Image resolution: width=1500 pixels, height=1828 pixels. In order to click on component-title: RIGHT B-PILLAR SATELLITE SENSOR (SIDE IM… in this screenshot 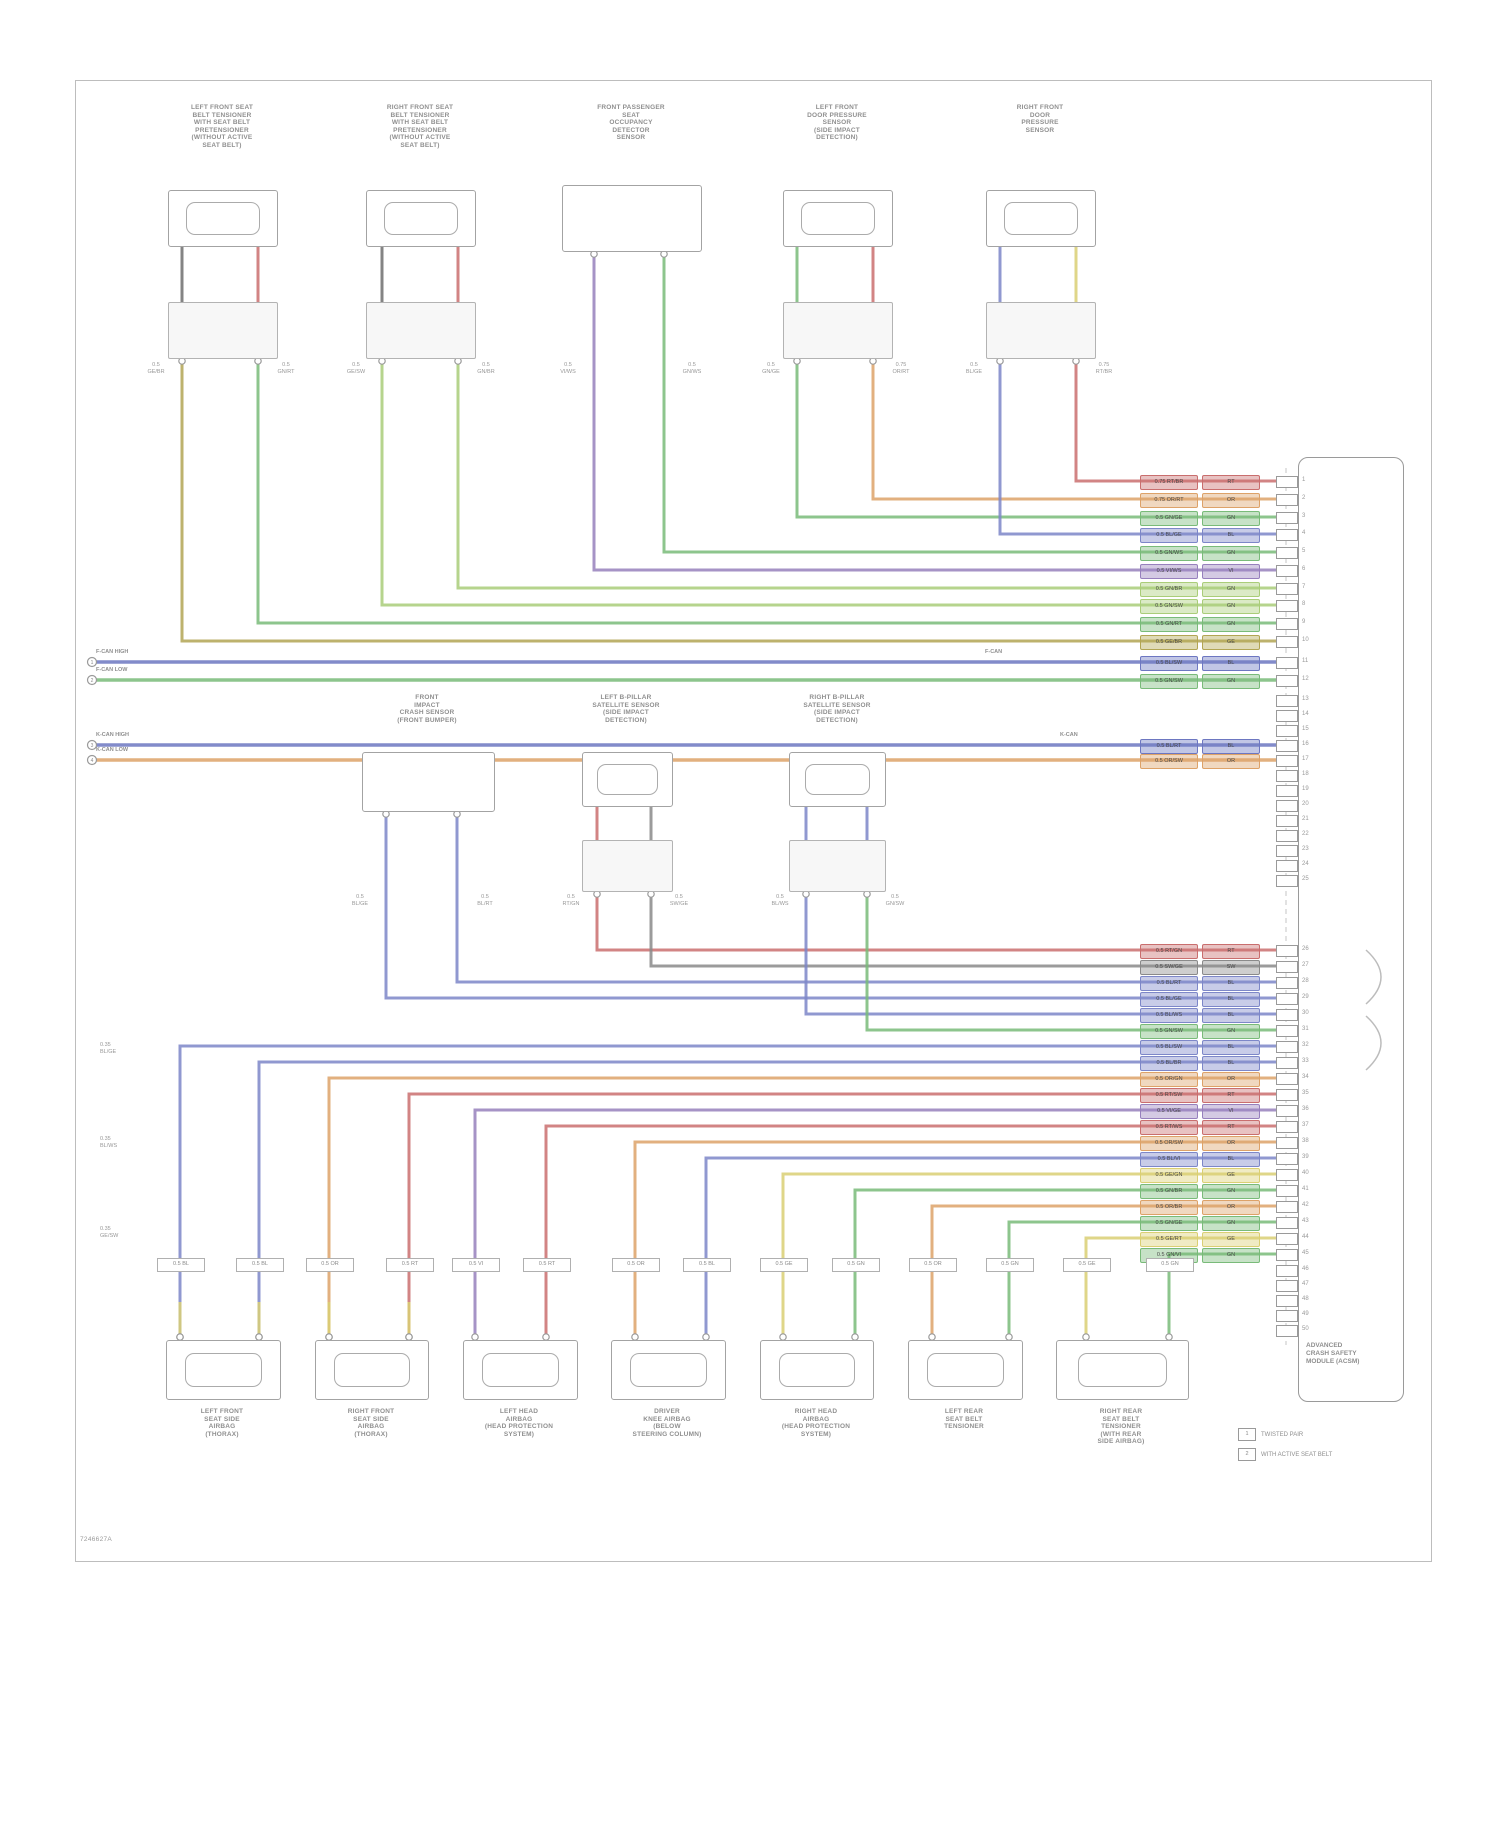, I will do `click(837, 709)`.